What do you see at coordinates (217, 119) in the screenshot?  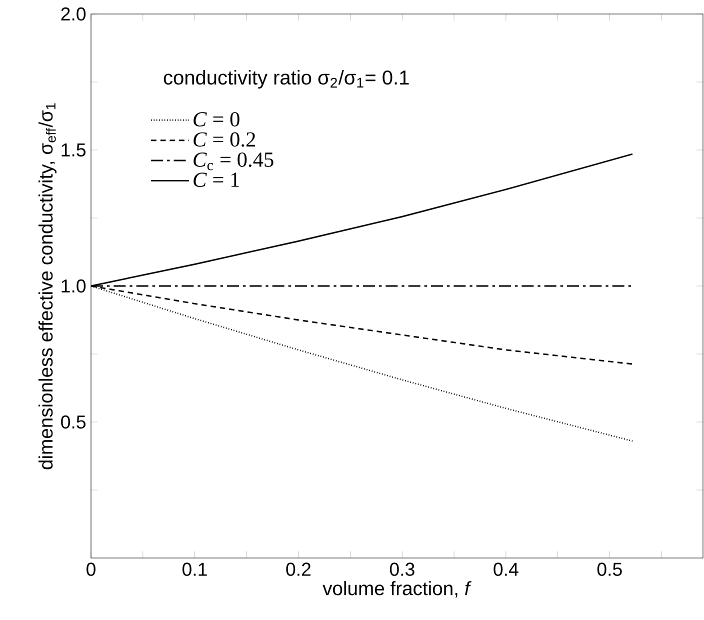 I see `legend-label: C = 0` at bounding box center [217, 119].